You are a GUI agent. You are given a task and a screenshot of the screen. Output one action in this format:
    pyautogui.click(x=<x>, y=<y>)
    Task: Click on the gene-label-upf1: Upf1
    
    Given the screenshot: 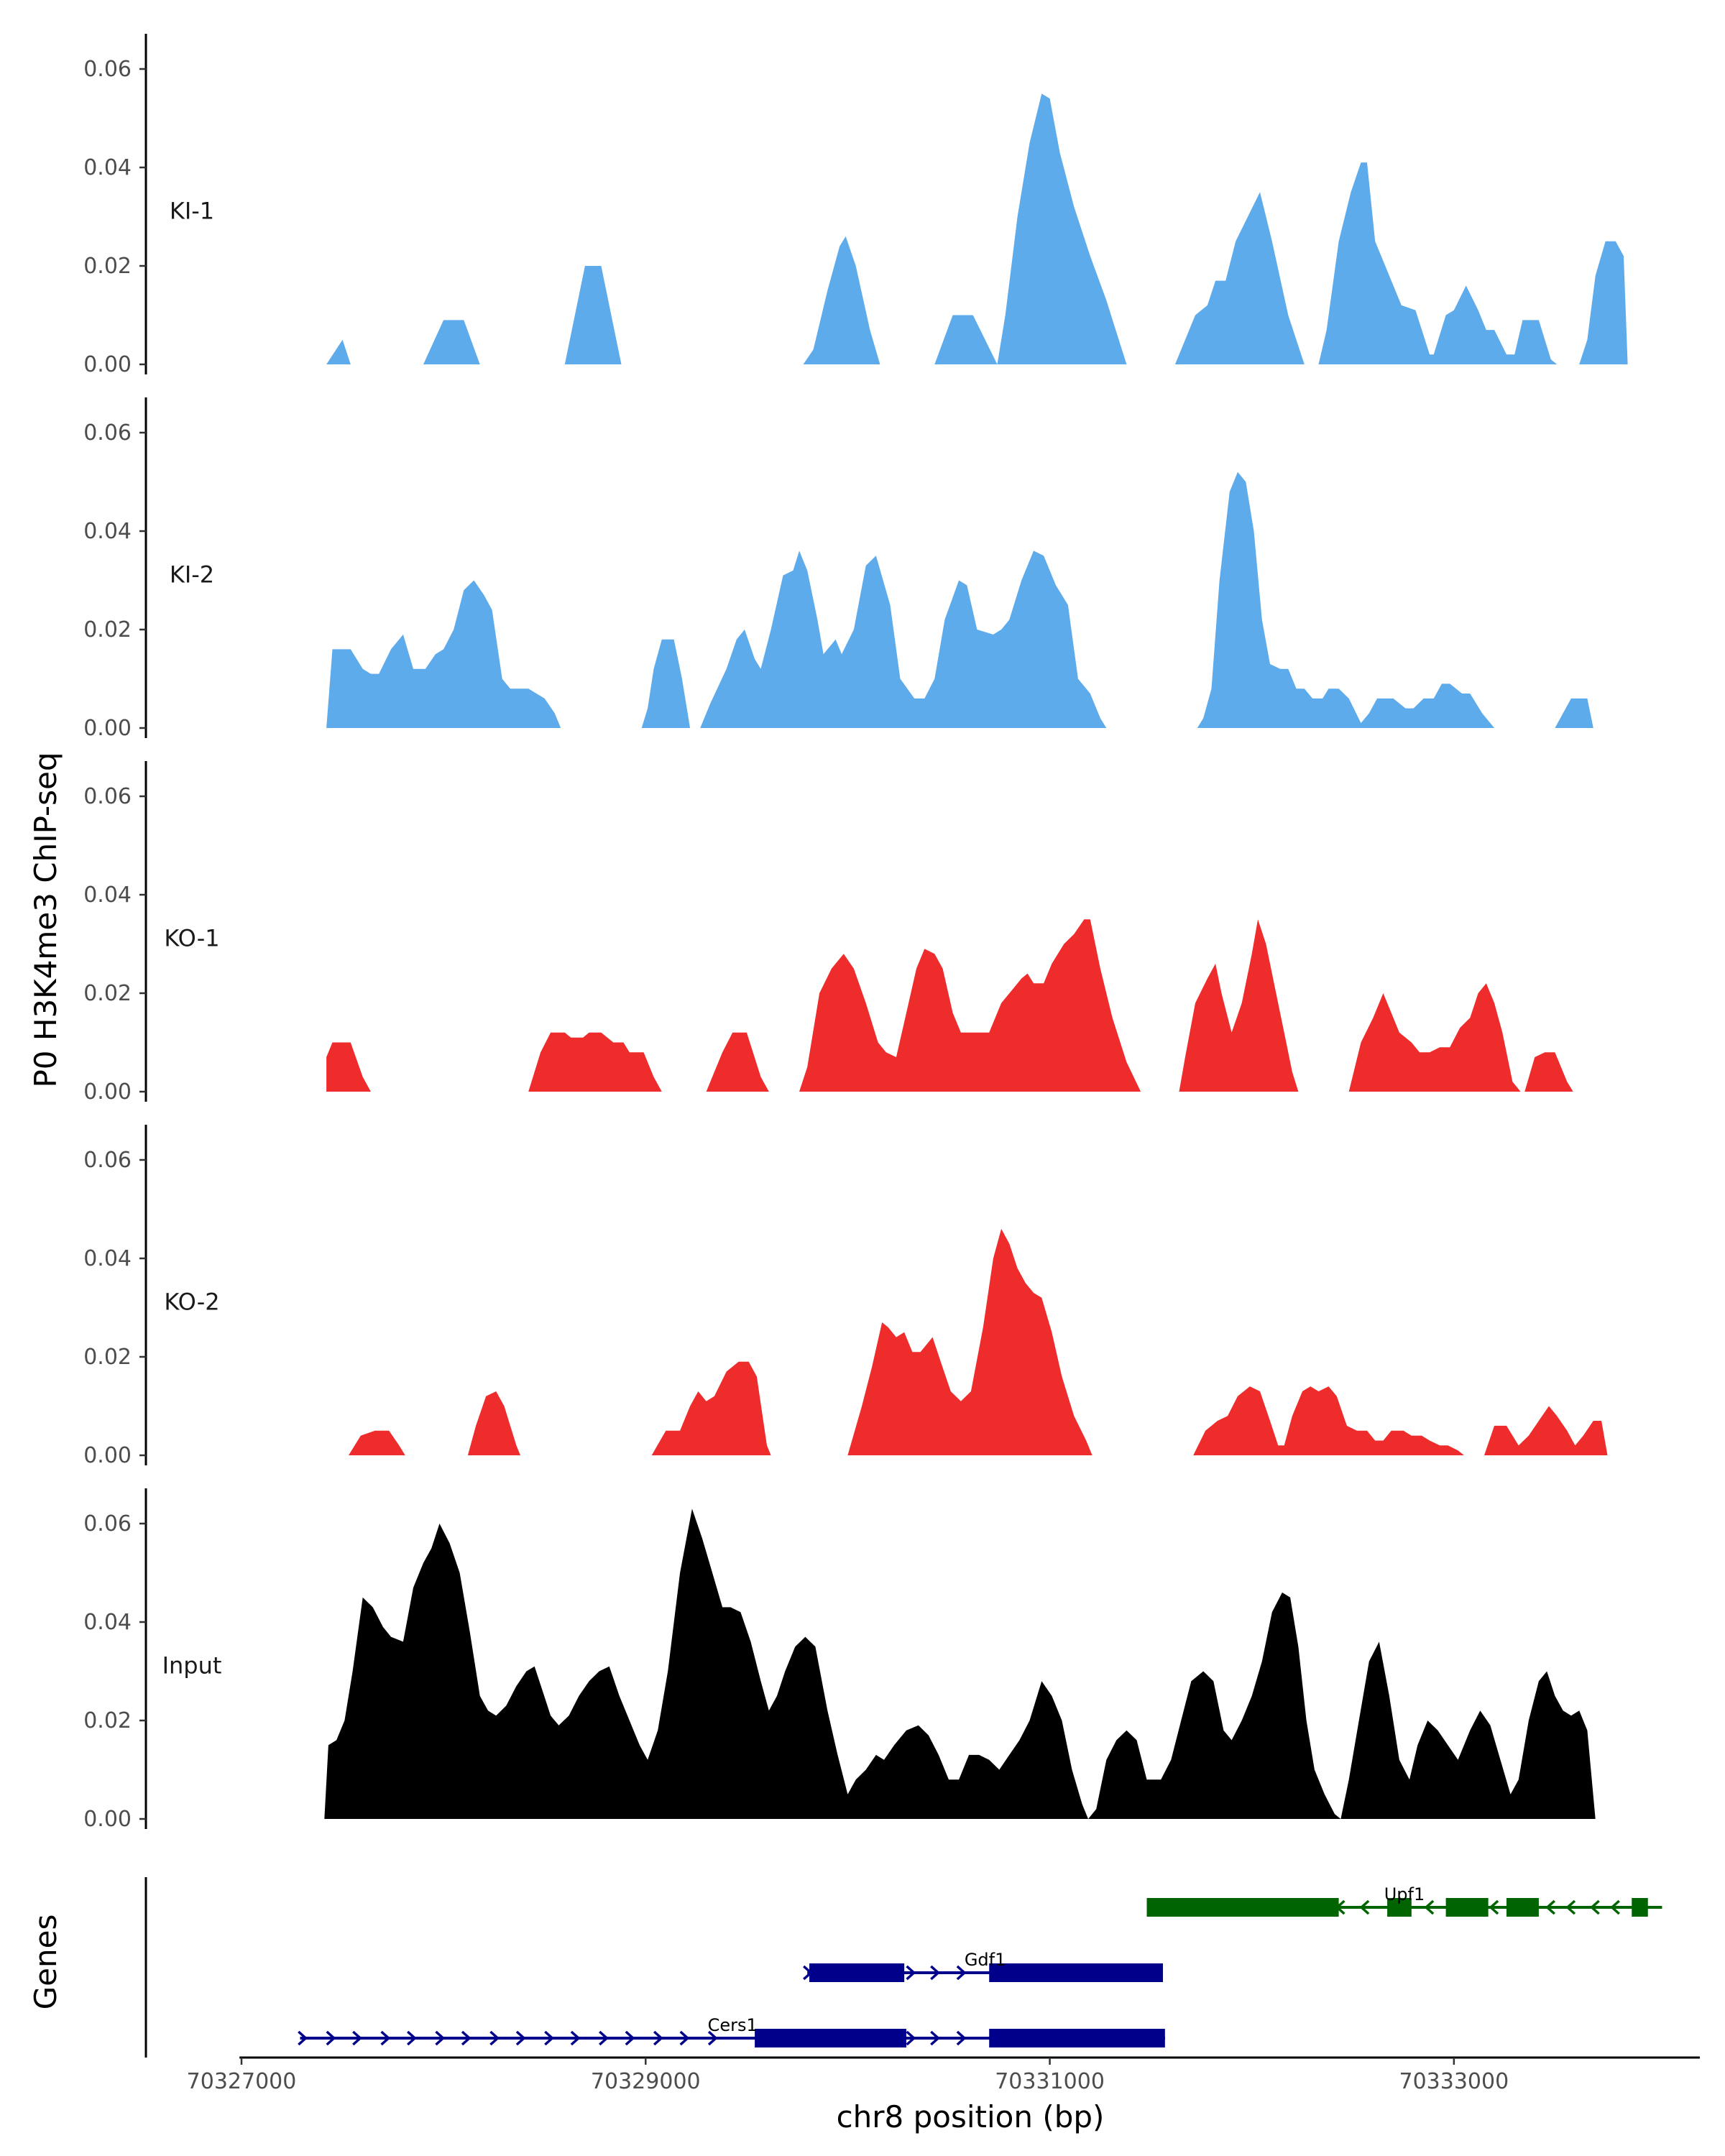 What is the action you would take?
    pyautogui.click(x=1404, y=1894)
    